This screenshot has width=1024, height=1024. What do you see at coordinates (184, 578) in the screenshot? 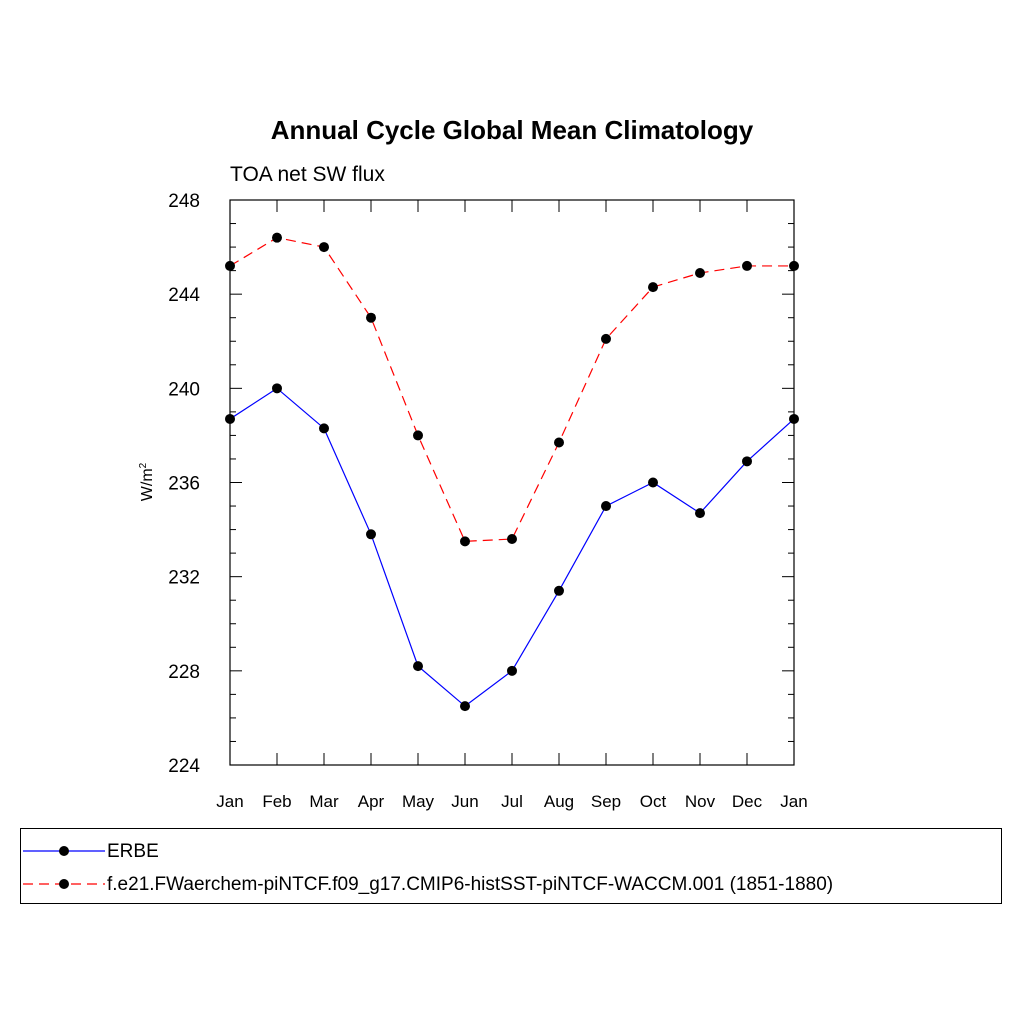
I see `y-tick-label: 232` at bounding box center [184, 578].